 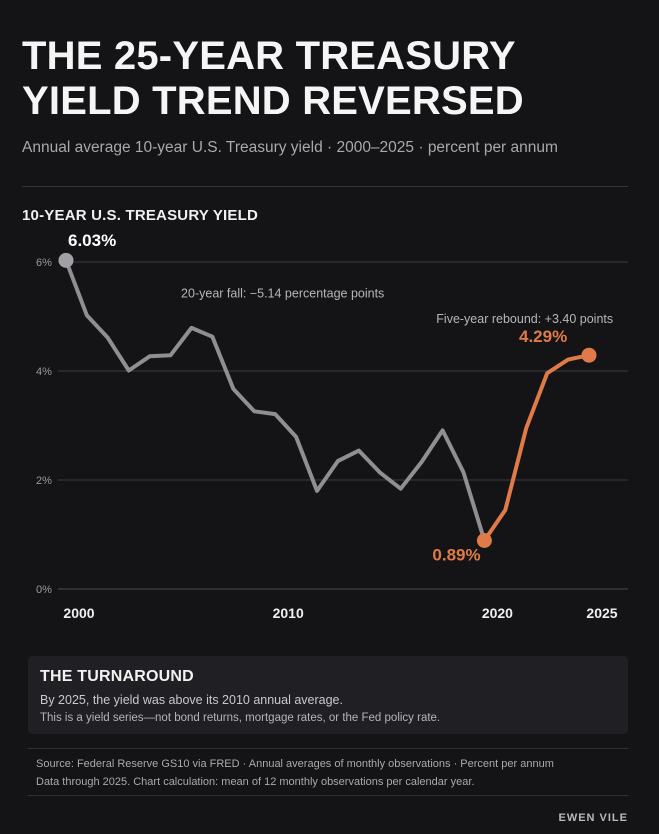 I want to click on card-title: THE TURNAROUND, so click(x=117, y=676).